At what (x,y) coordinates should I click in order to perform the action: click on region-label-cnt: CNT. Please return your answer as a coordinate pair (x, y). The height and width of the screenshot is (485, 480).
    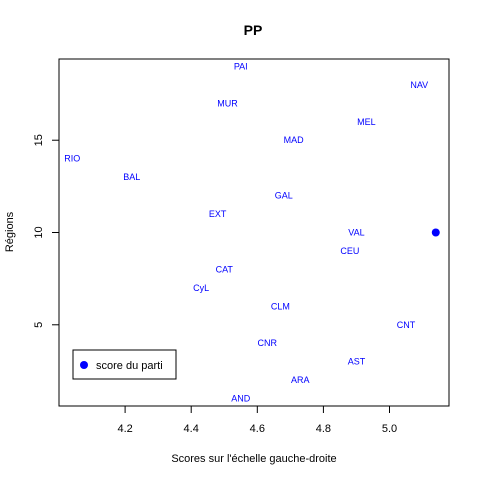
    Looking at the image, I should click on (406, 325).